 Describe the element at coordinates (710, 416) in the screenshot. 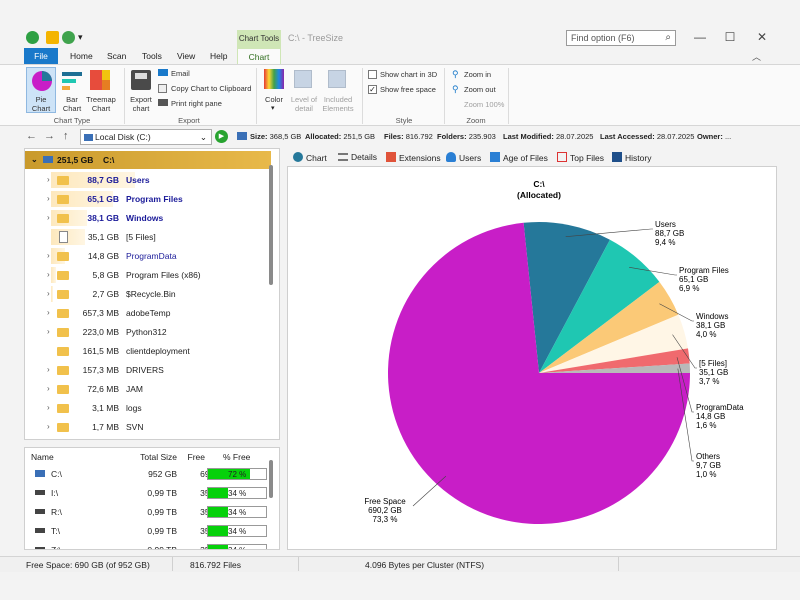

I see `slice-label-size: 14,8 GB` at that location.